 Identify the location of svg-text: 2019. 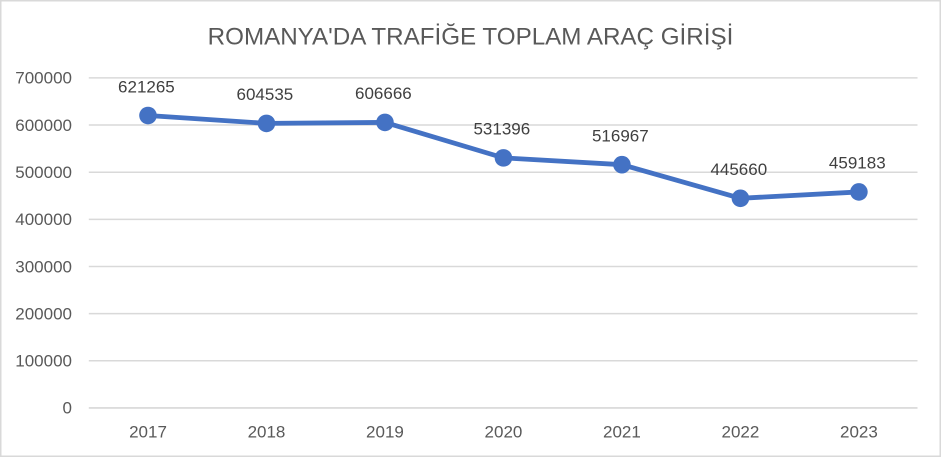
(385, 432).